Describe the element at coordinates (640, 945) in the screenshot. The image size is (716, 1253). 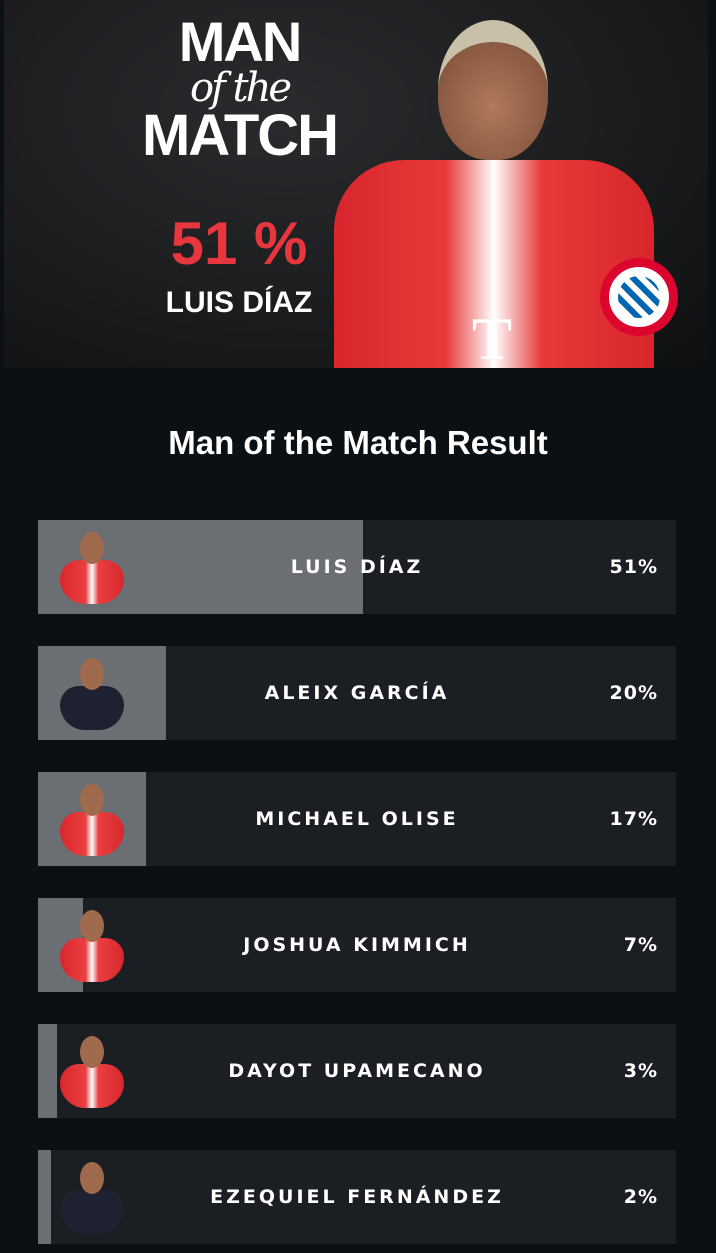
I see `player-percent: 7%` at that location.